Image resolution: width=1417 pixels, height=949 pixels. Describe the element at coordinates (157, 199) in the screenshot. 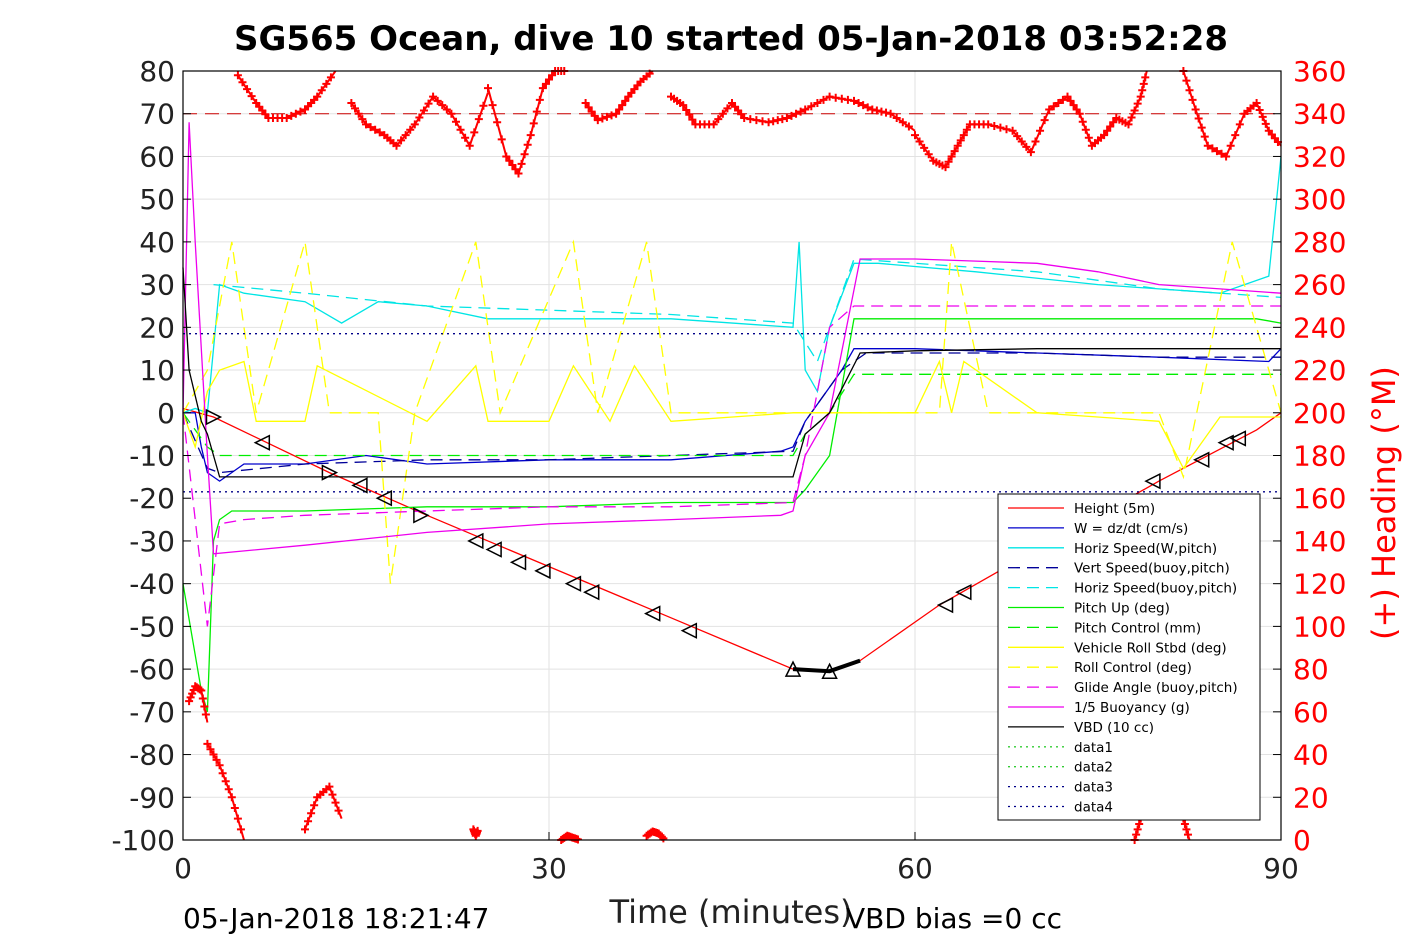

I see `y-tick-label: 50` at that location.